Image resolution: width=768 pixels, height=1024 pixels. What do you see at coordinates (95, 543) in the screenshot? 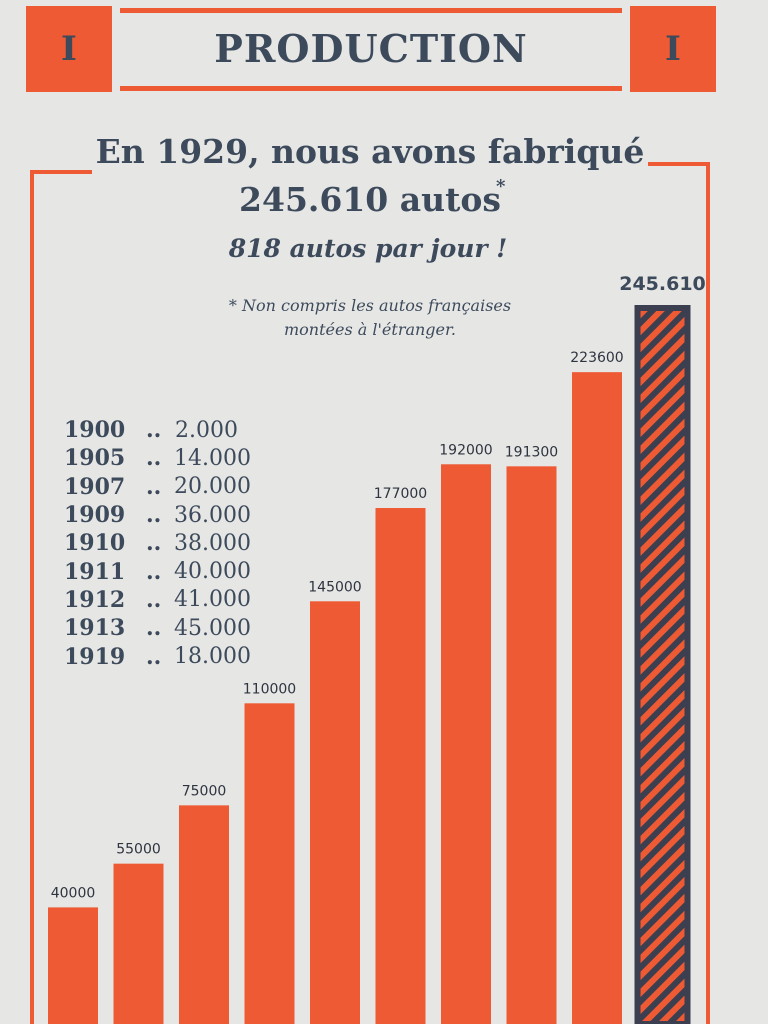
I see `early-year: 1910` at bounding box center [95, 543].